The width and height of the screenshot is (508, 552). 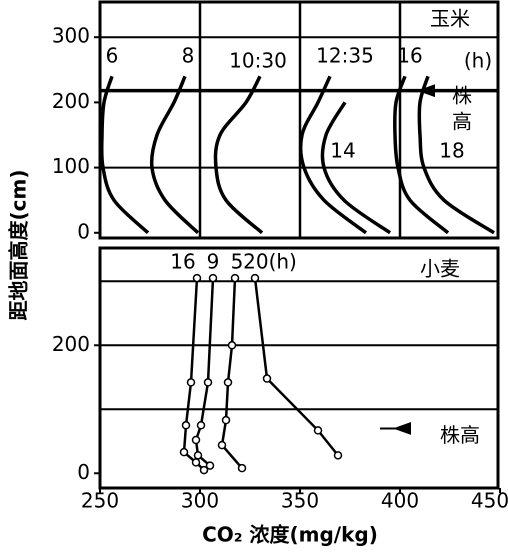 I want to click on series-label: 20(h), so click(x=270, y=262).